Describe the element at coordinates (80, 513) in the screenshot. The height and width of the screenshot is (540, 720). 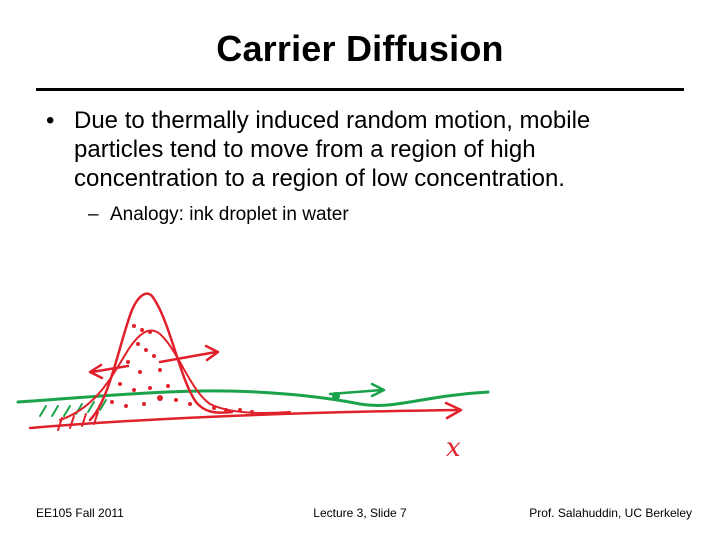
I see `footer-course: EE105 Fall 2011` at that location.